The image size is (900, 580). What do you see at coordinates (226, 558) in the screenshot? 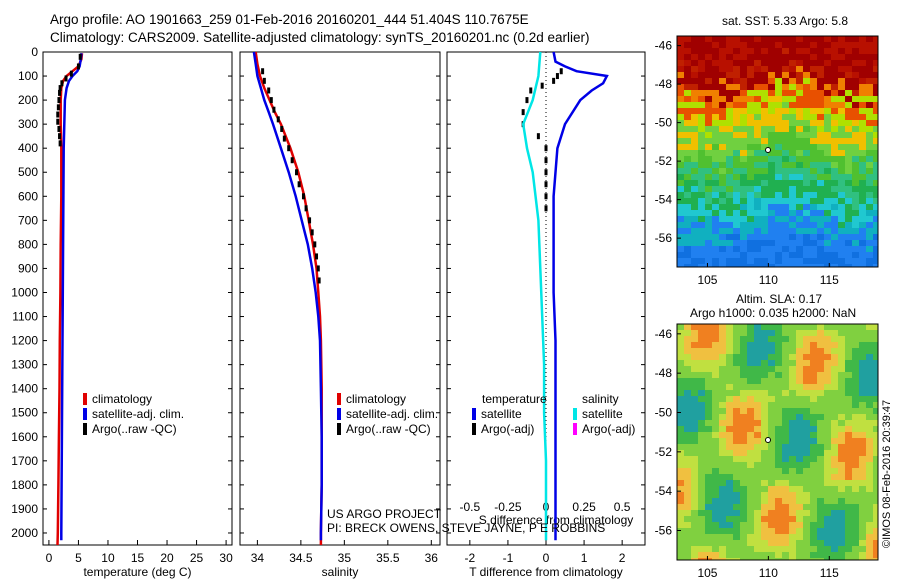
I see `x-tick-label: 30` at bounding box center [226, 558].